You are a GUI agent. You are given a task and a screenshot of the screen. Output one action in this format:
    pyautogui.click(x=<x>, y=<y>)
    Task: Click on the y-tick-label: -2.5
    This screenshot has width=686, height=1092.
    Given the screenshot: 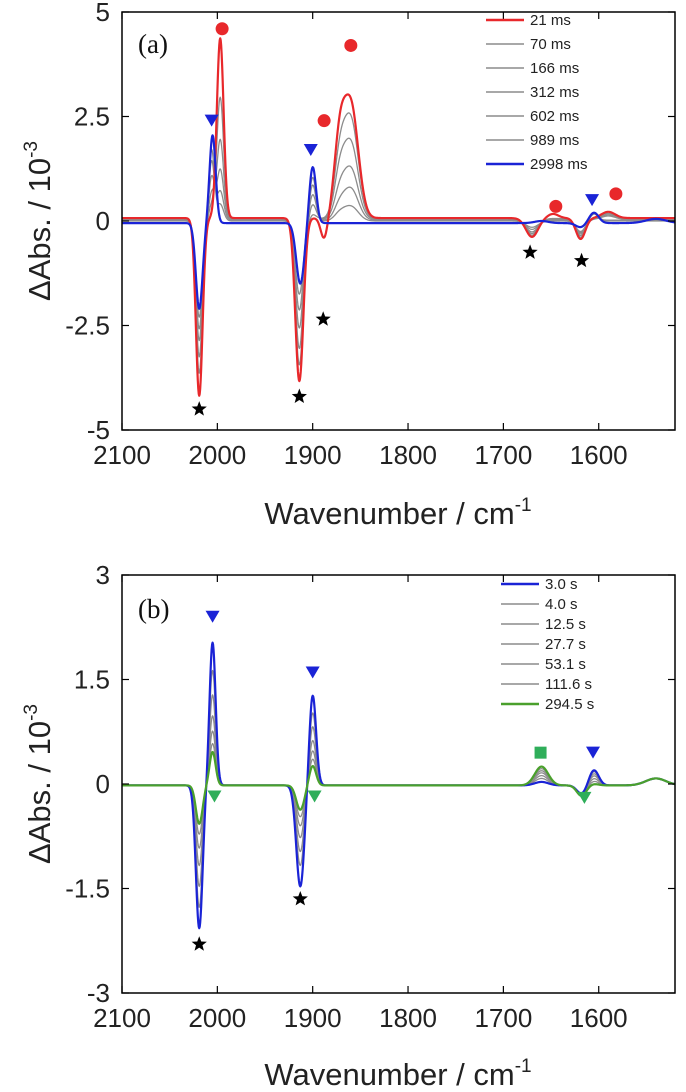 What is the action you would take?
    pyautogui.click(x=87, y=326)
    